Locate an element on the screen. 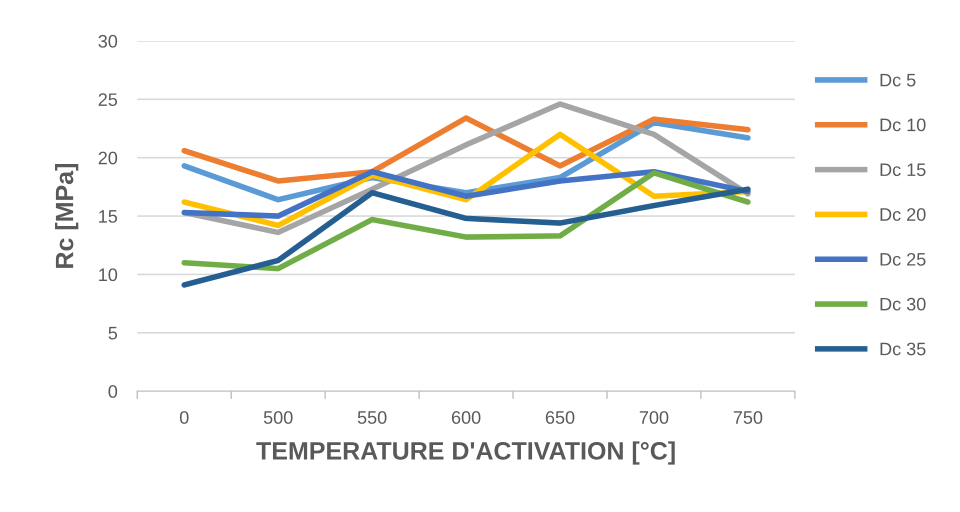  legend-label: Dc 10 is located at coordinates (903, 125).